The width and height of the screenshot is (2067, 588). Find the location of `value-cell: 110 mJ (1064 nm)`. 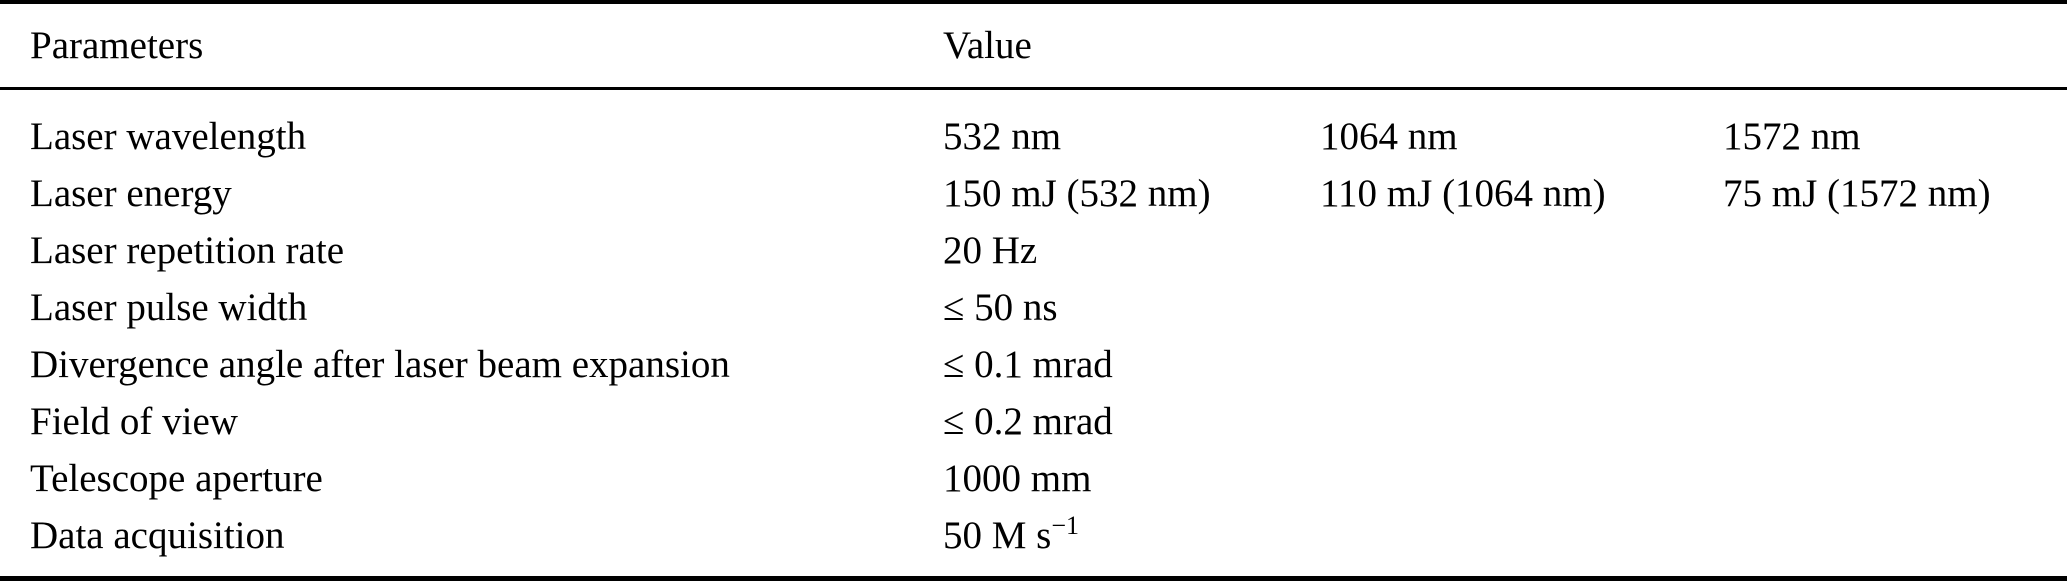

value-cell: 110 mJ (1064 nm) is located at coordinates (1463, 193).